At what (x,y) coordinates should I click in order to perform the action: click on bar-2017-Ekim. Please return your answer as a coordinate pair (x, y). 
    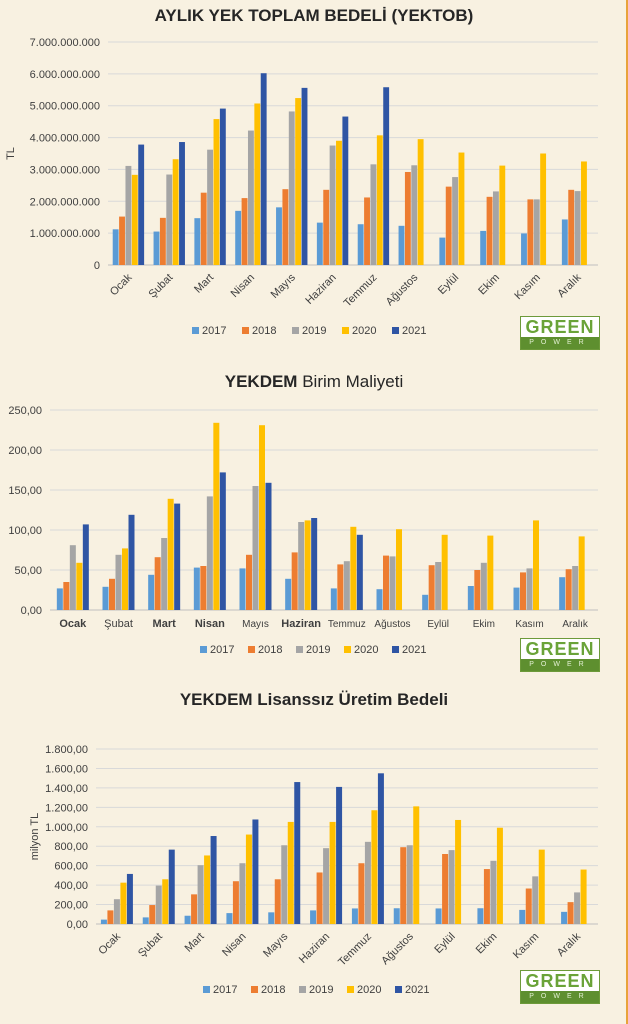
    Looking at the image, I should click on (483, 247).